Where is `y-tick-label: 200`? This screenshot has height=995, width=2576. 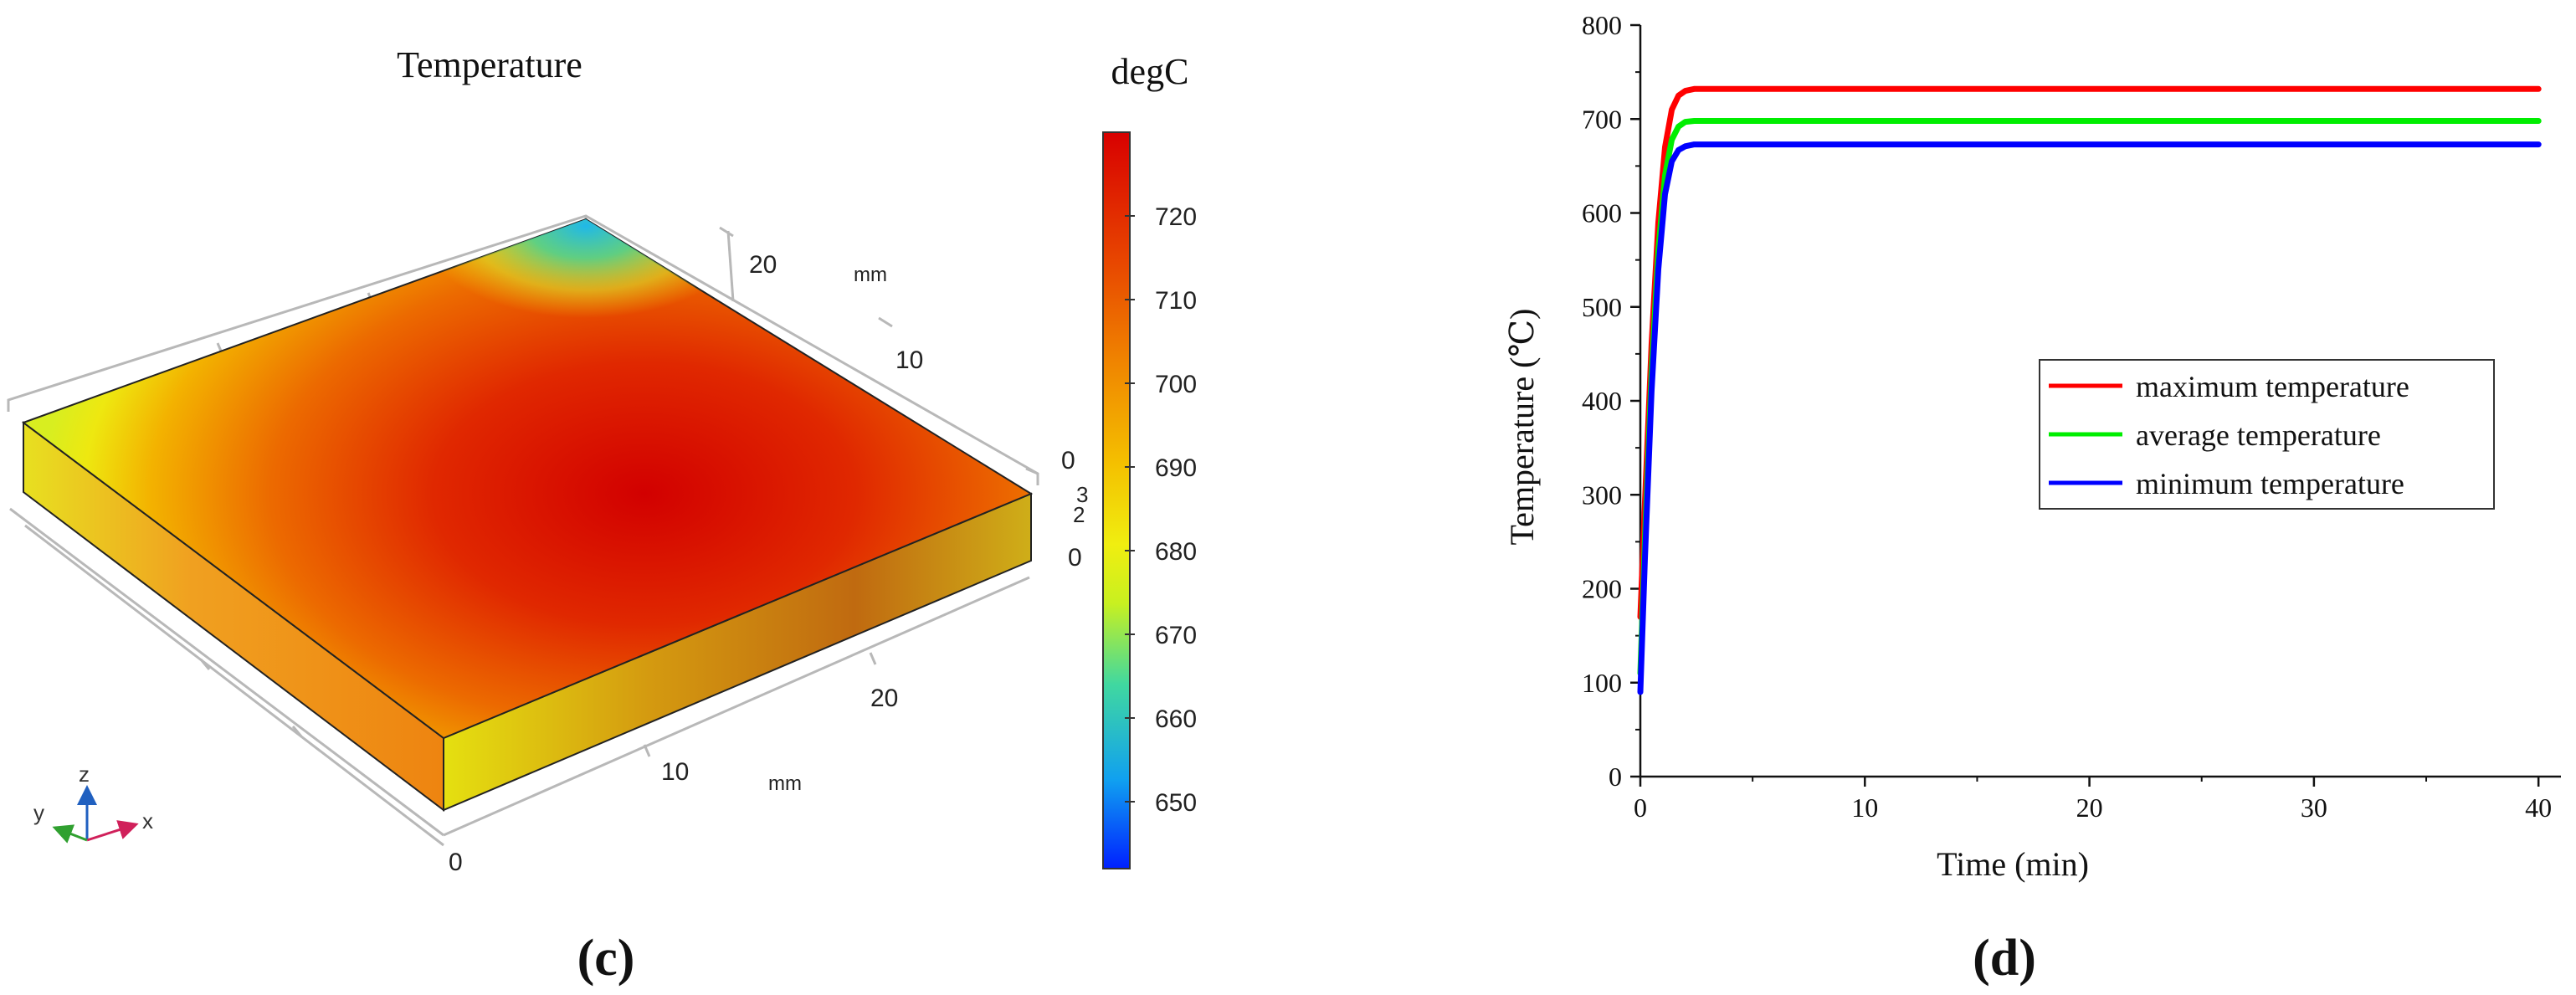
y-tick-label: 200 is located at coordinates (1602, 589).